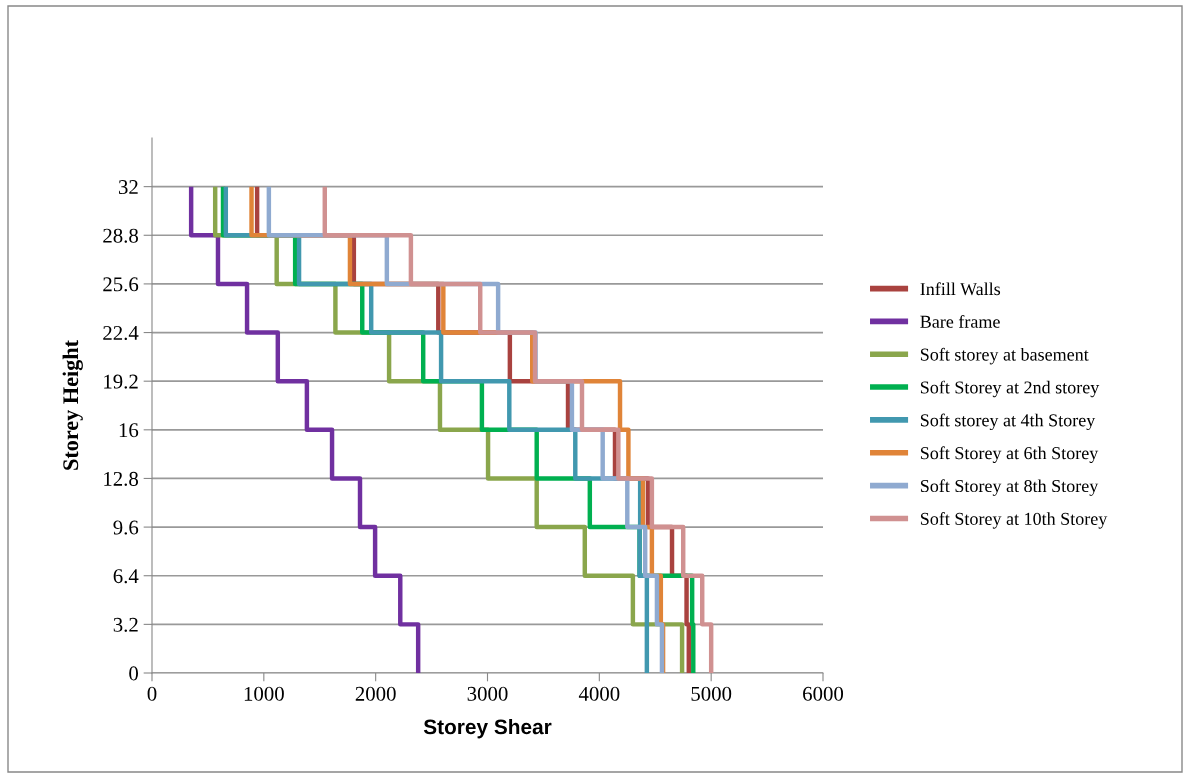  What do you see at coordinates (1010, 389) in the screenshot?
I see `legend-label: Soft Storey at 2nd storey` at bounding box center [1010, 389].